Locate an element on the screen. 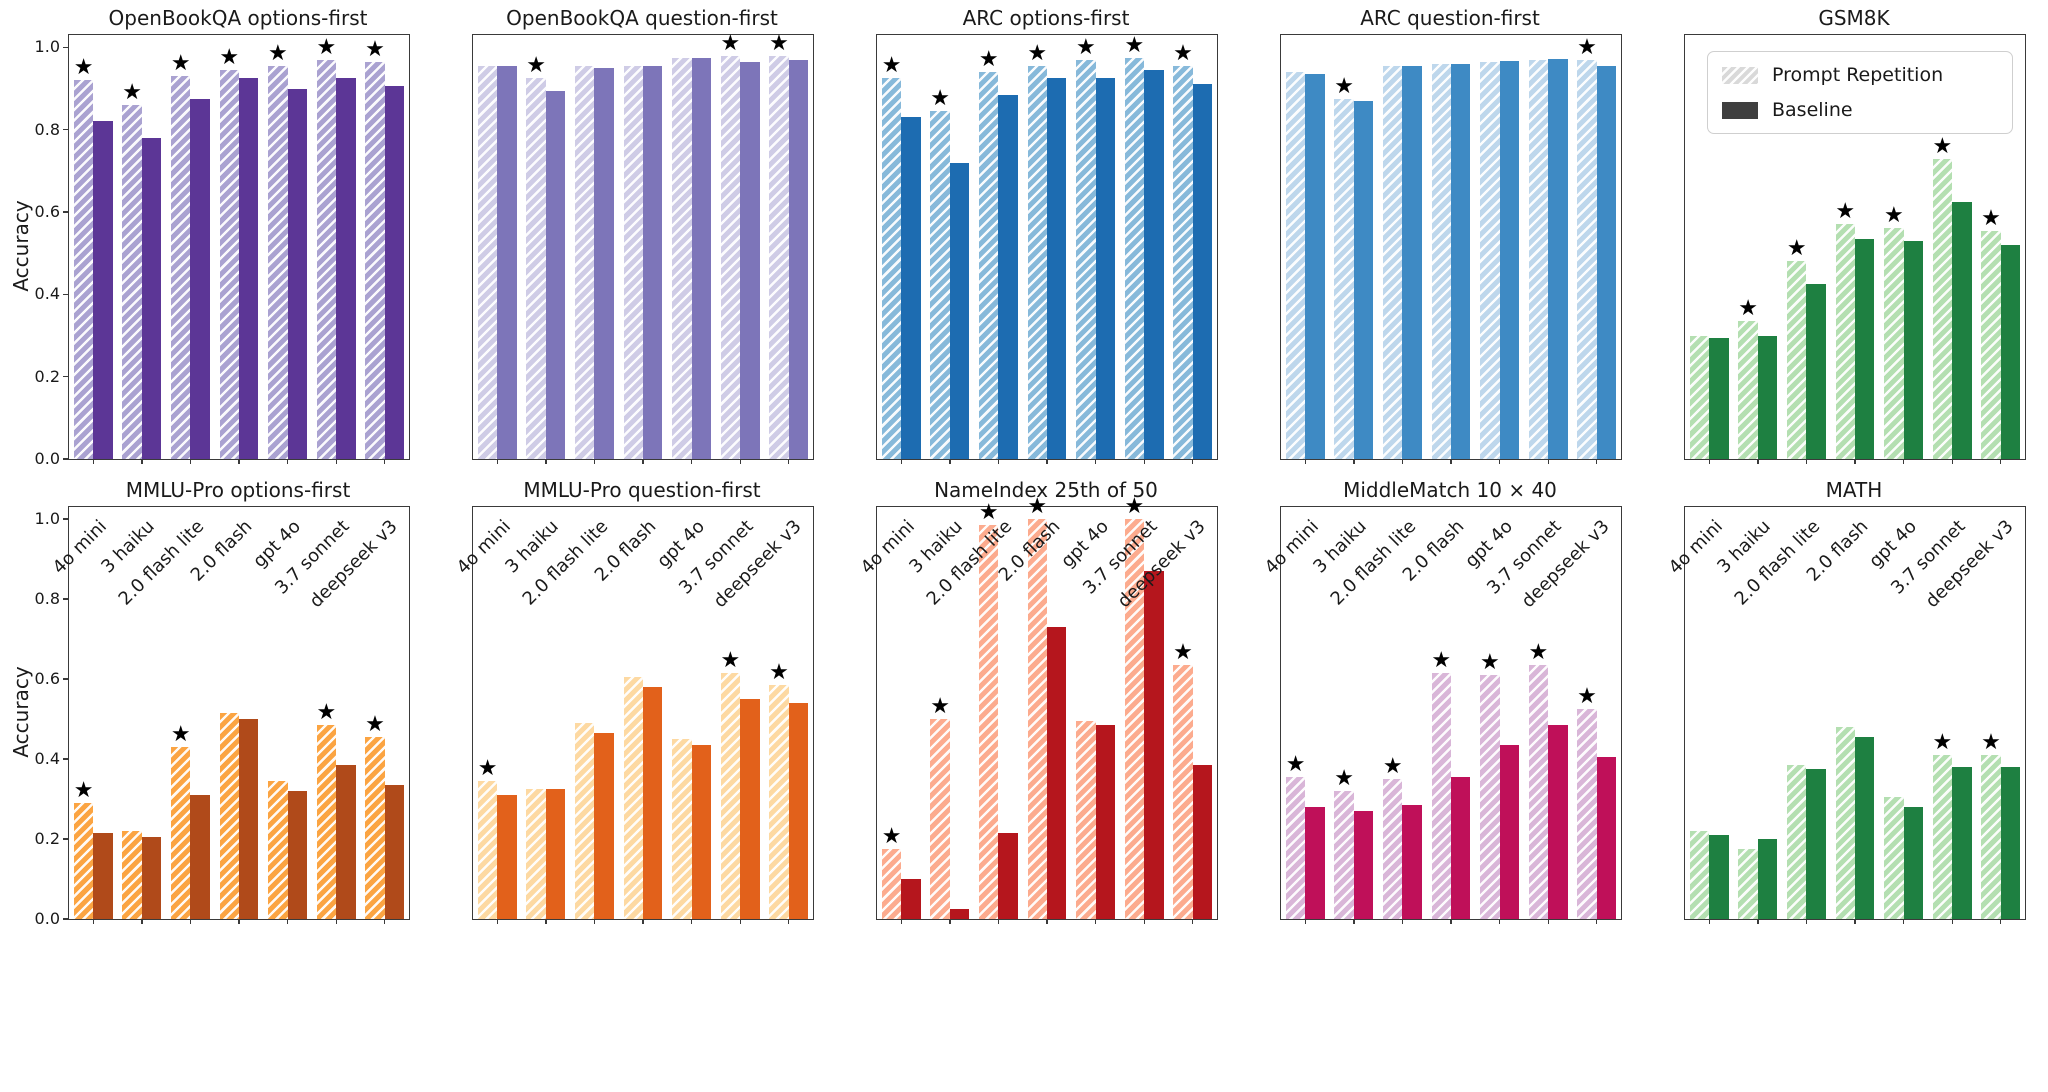  subplot-title-gsm8k: GSM8K is located at coordinates (1854, 18).